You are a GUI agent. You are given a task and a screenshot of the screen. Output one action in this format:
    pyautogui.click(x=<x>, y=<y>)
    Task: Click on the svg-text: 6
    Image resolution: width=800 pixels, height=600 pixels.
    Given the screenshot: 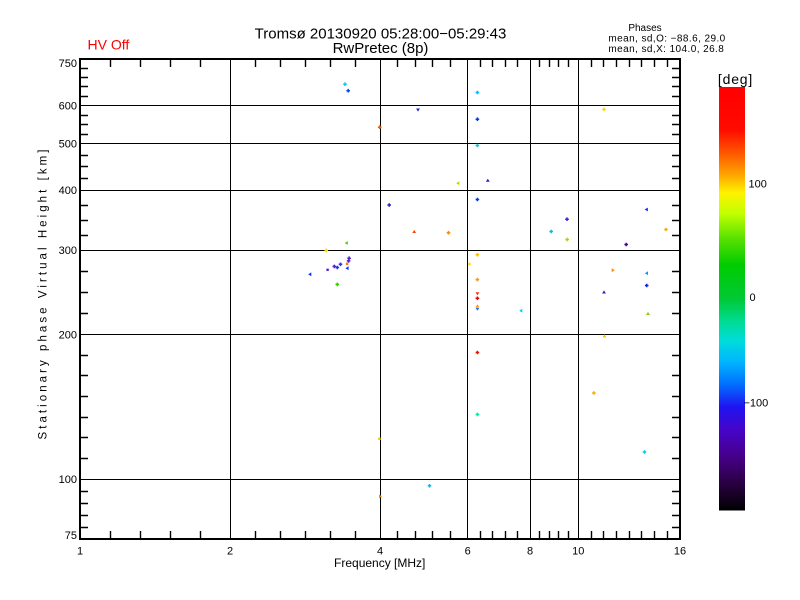 What is the action you would take?
    pyautogui.click(x=468, y=552)
    